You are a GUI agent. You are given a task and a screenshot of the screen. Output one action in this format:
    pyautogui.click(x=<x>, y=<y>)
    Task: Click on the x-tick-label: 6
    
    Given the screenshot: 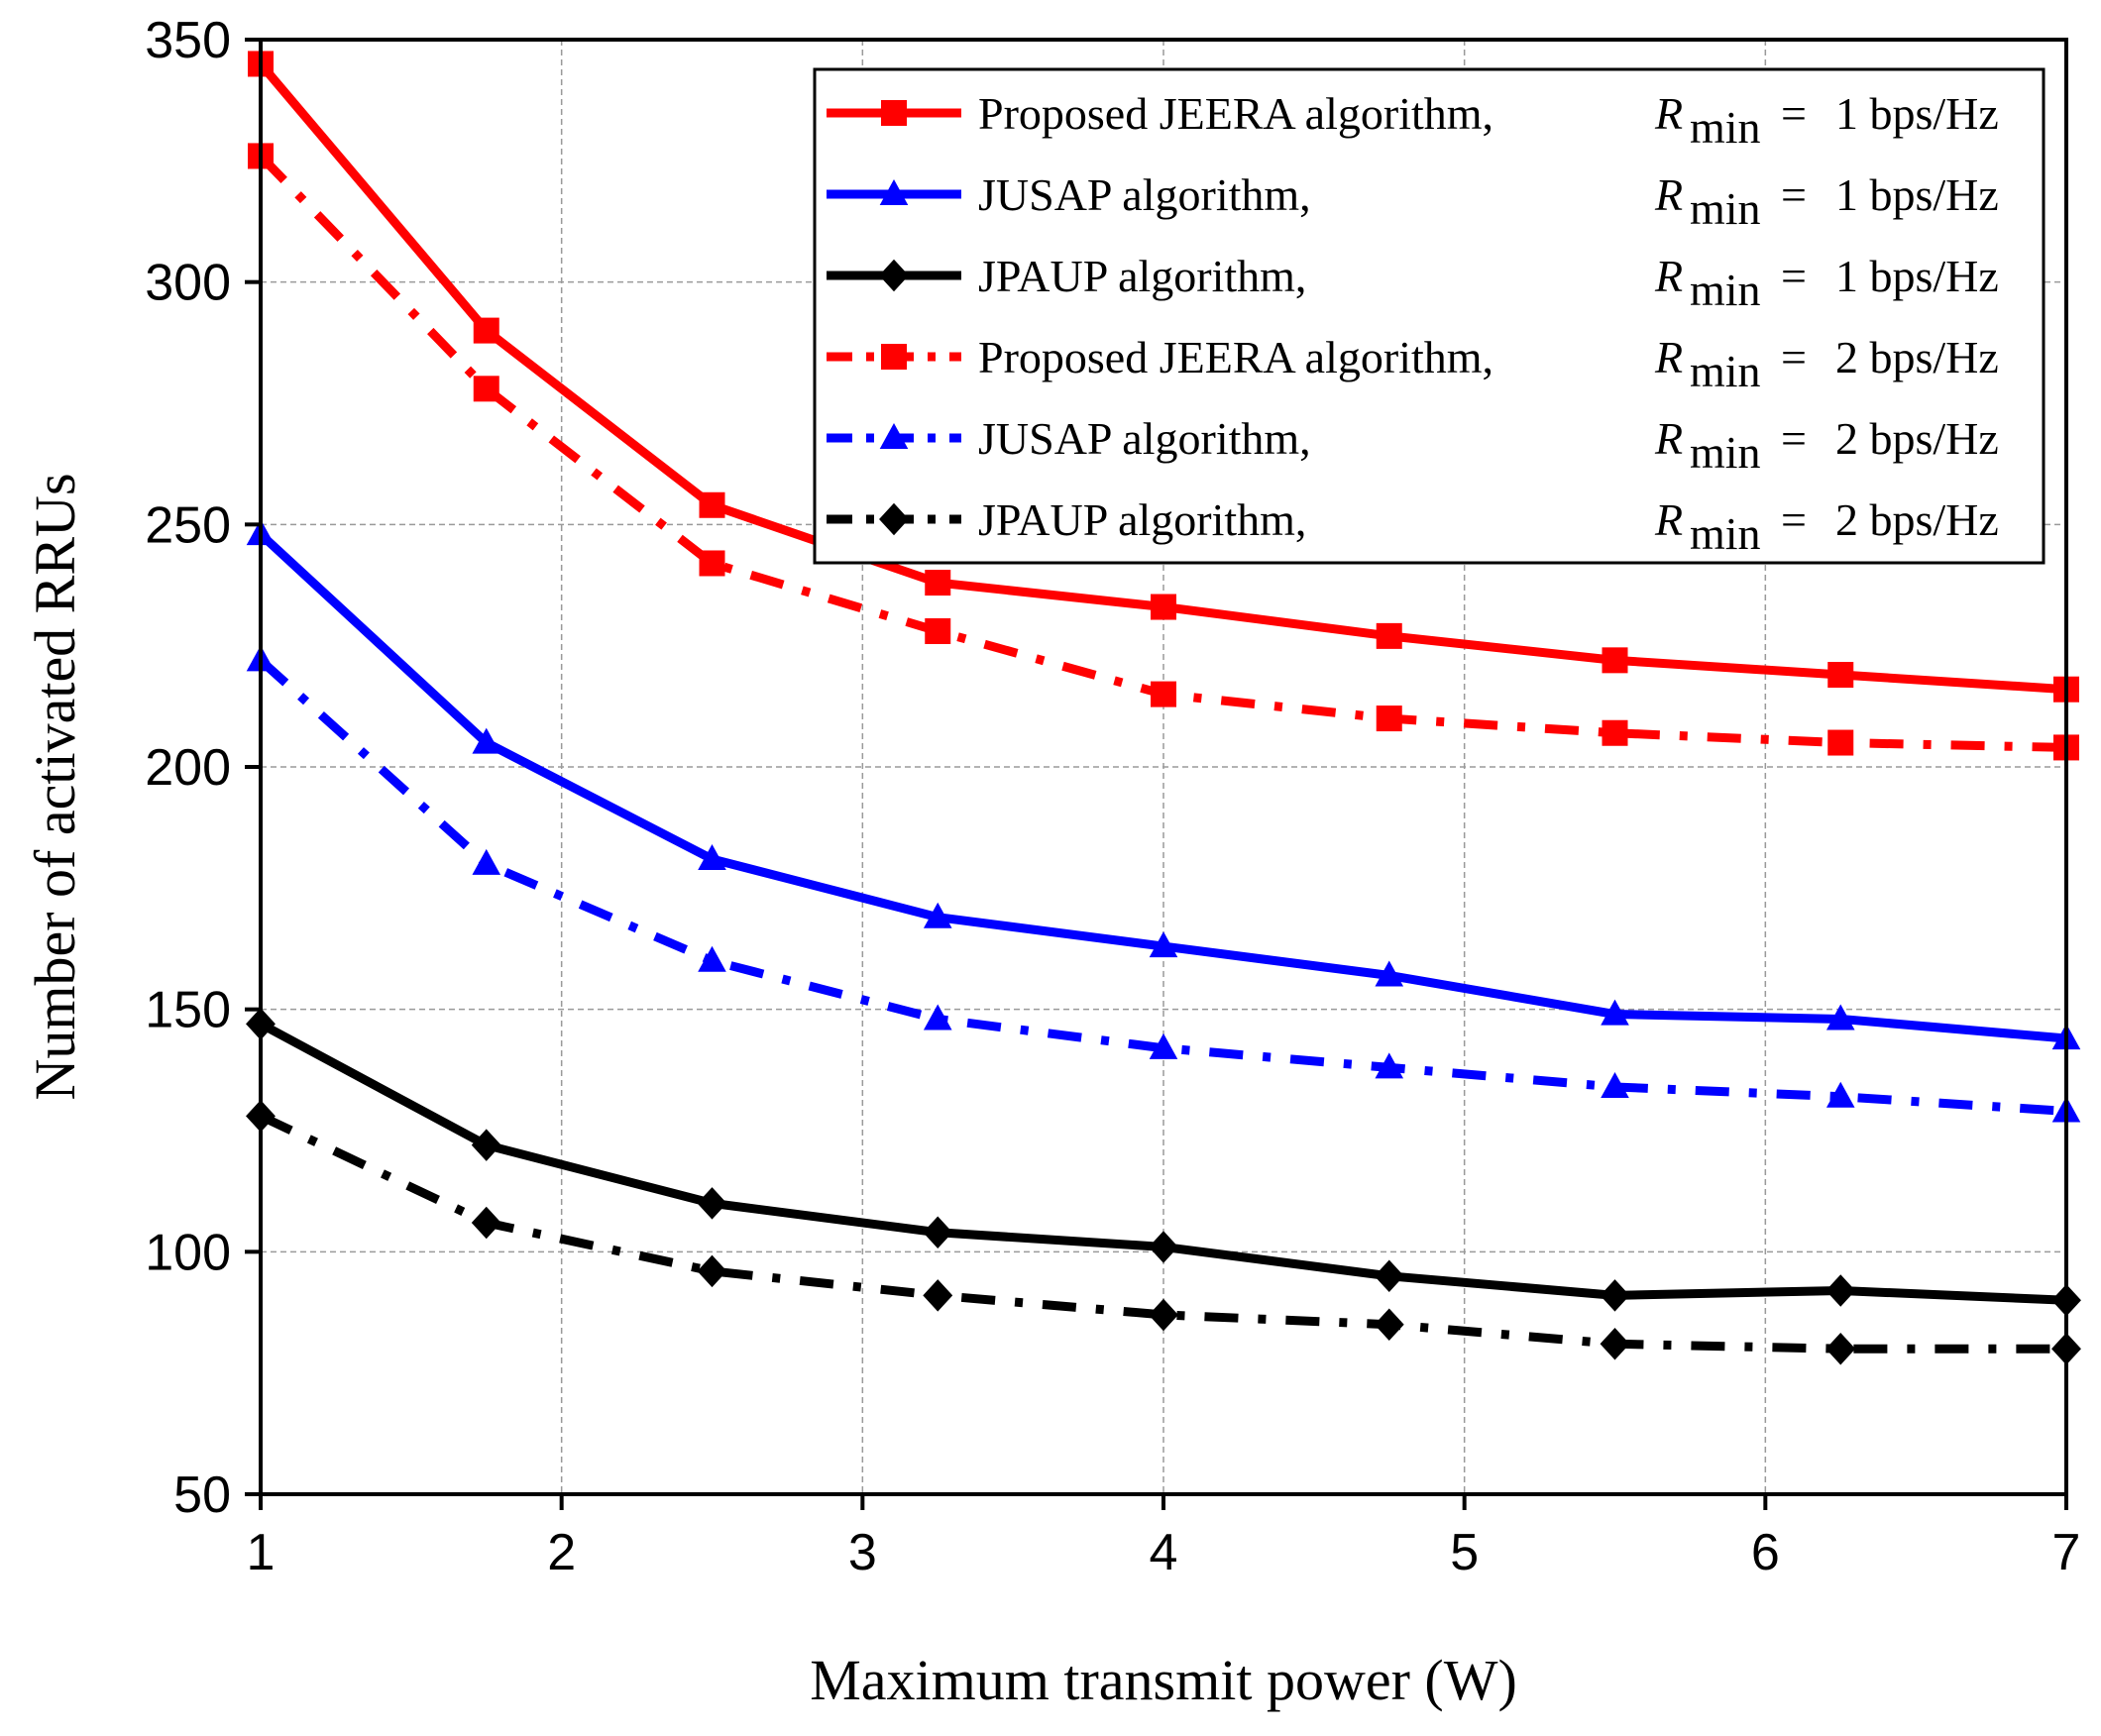 What is the action you would take?
    pyautogui.click(x=1765, y=1552)
    